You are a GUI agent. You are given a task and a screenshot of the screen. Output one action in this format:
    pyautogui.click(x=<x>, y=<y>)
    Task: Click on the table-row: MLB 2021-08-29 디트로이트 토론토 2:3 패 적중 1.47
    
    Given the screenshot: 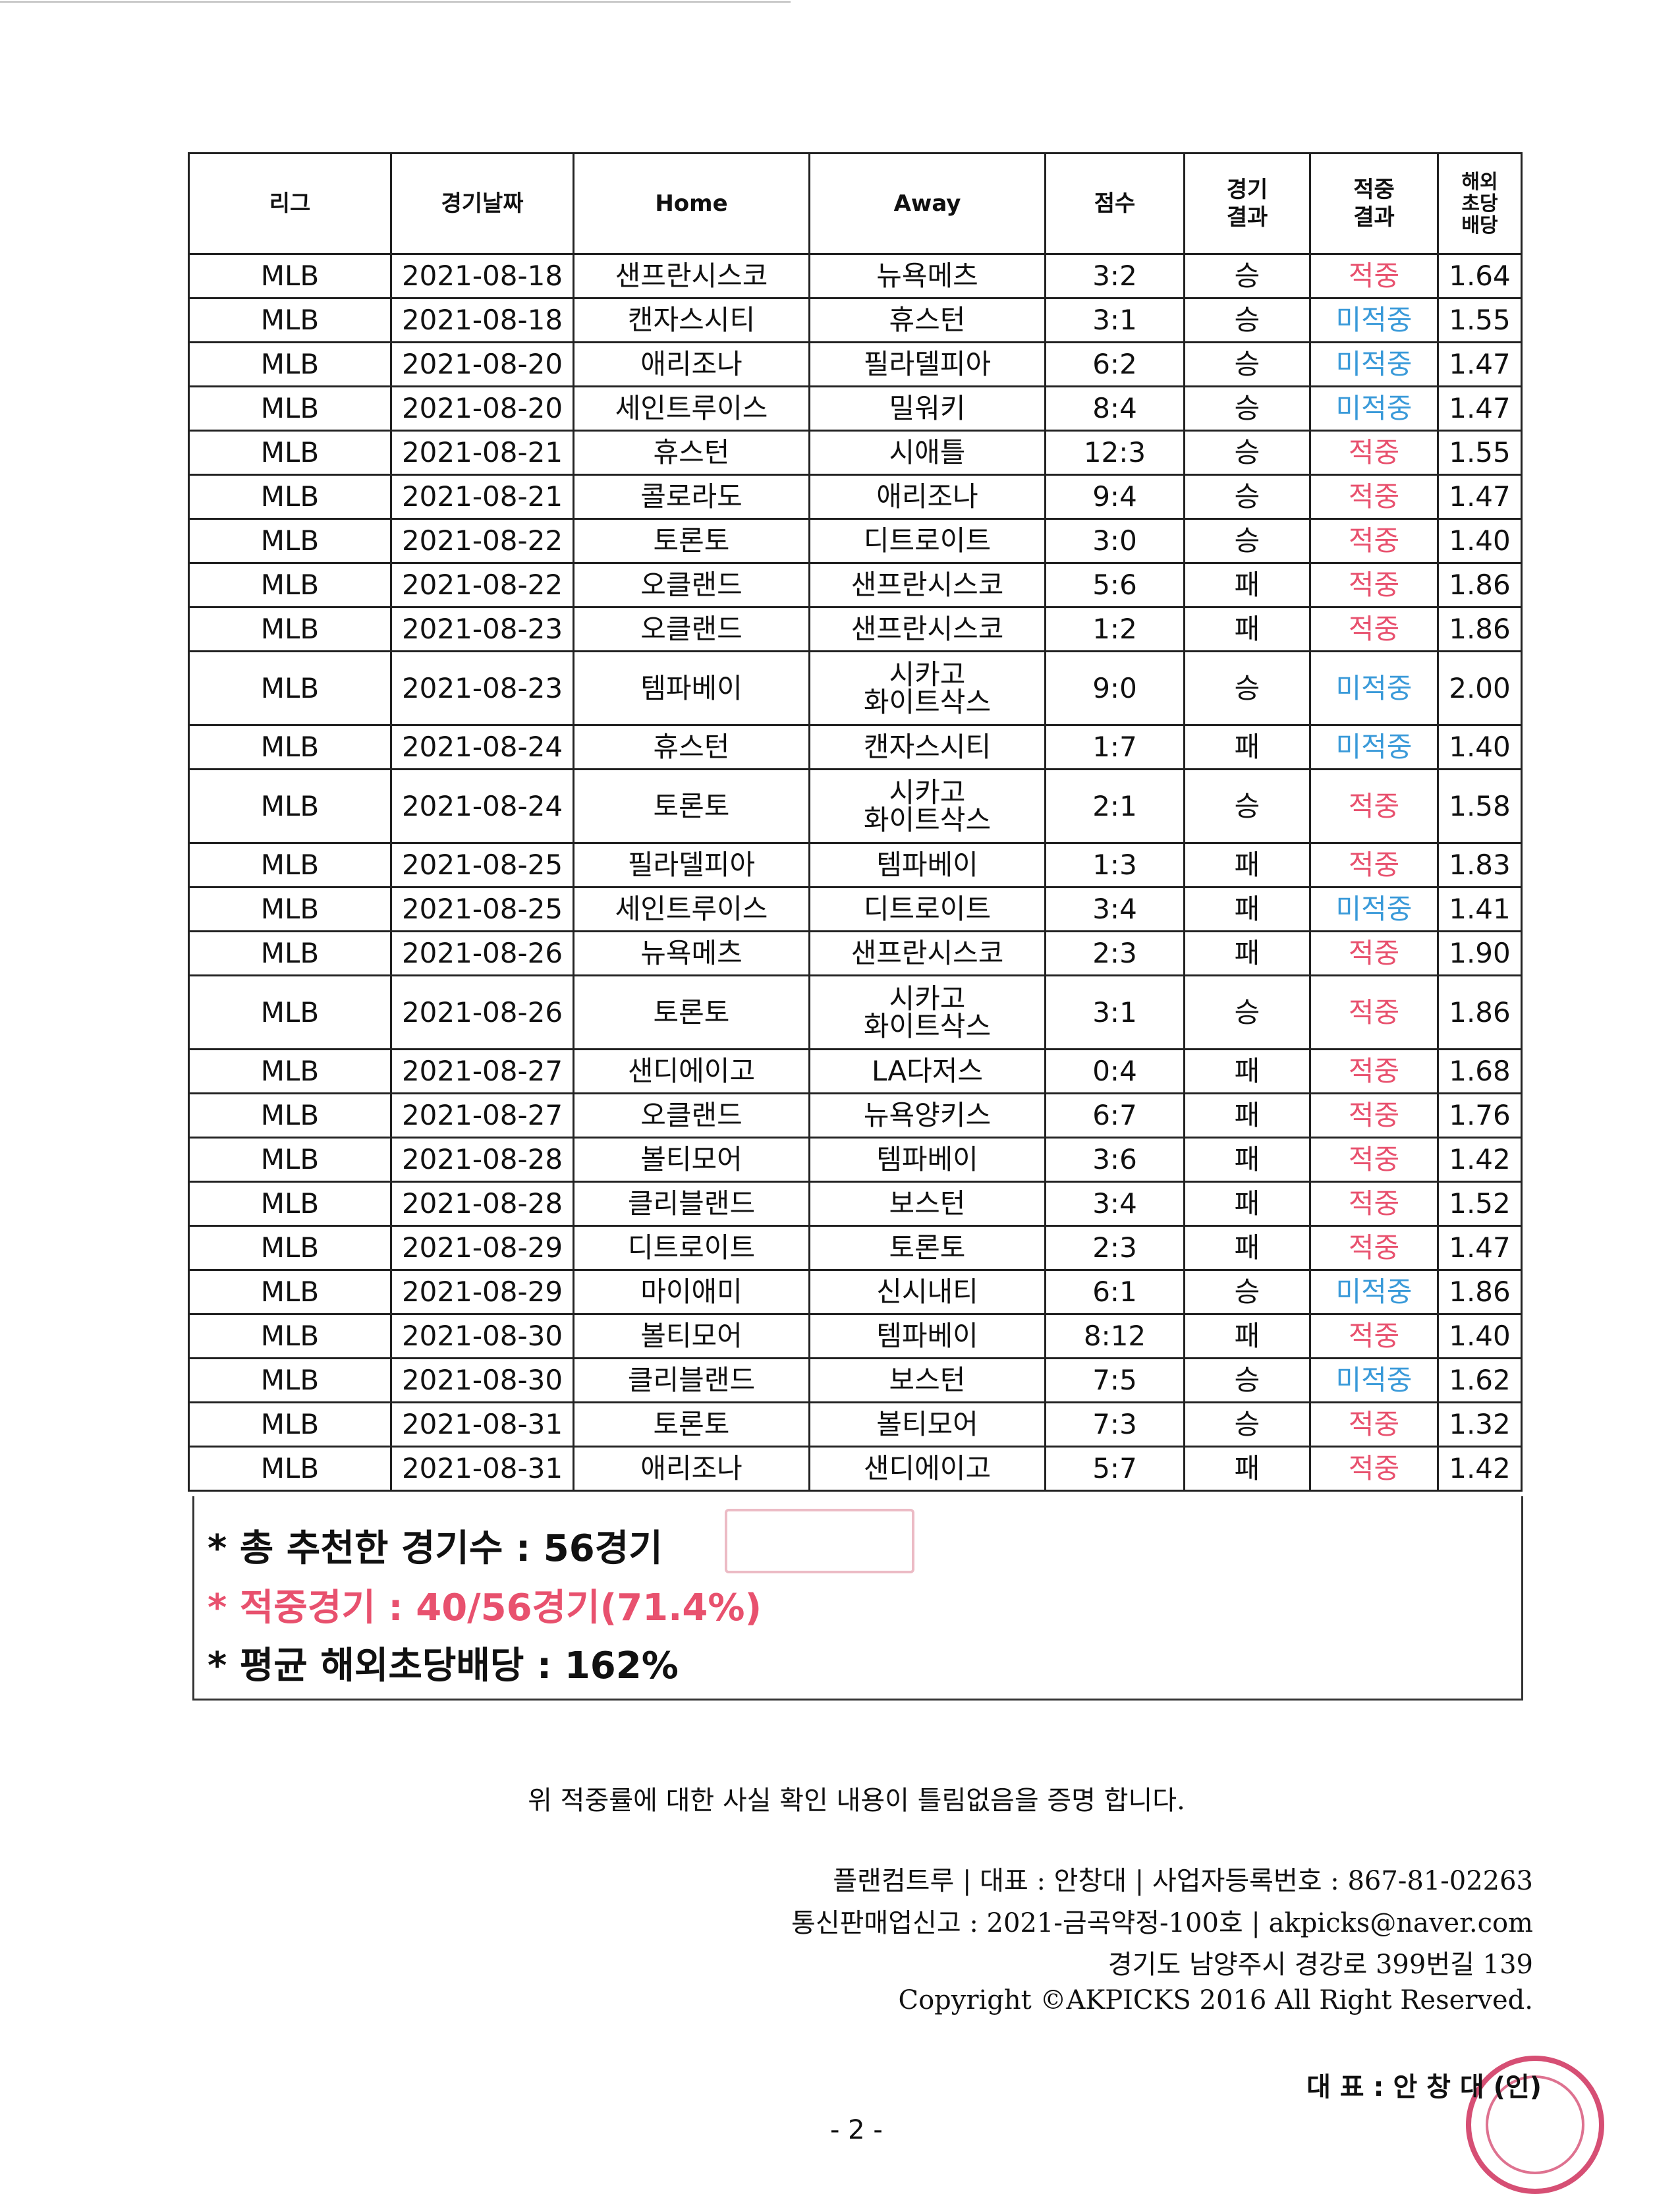 What is the action you would take?
    pyautogui.click(x=855, y=1248)
    